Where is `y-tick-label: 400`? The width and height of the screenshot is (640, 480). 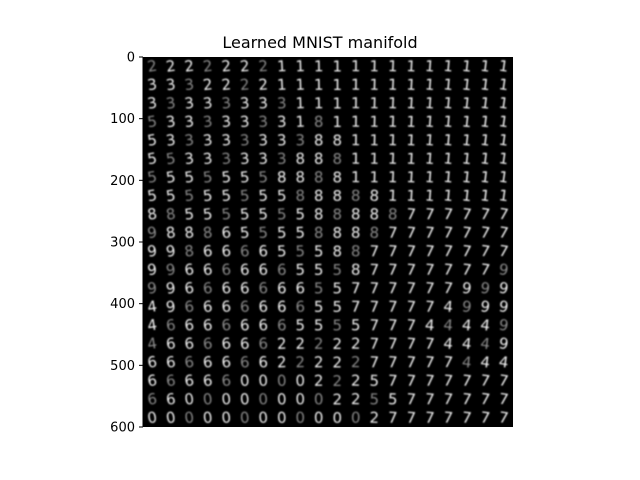 y-tick-label: 400 is located at coordinates (122, 304).